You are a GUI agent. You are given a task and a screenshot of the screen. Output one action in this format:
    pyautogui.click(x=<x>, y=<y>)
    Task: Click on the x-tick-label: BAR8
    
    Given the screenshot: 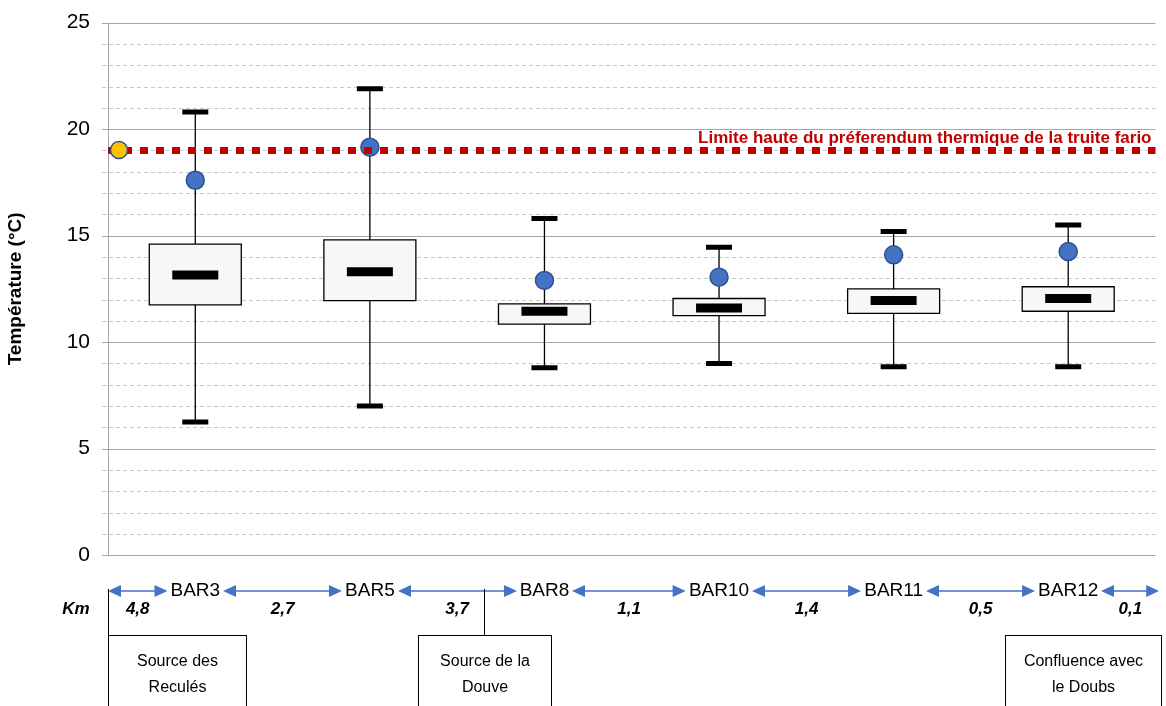 What is the action you would take?
    pyautogui.click(x=544, y=589)
    